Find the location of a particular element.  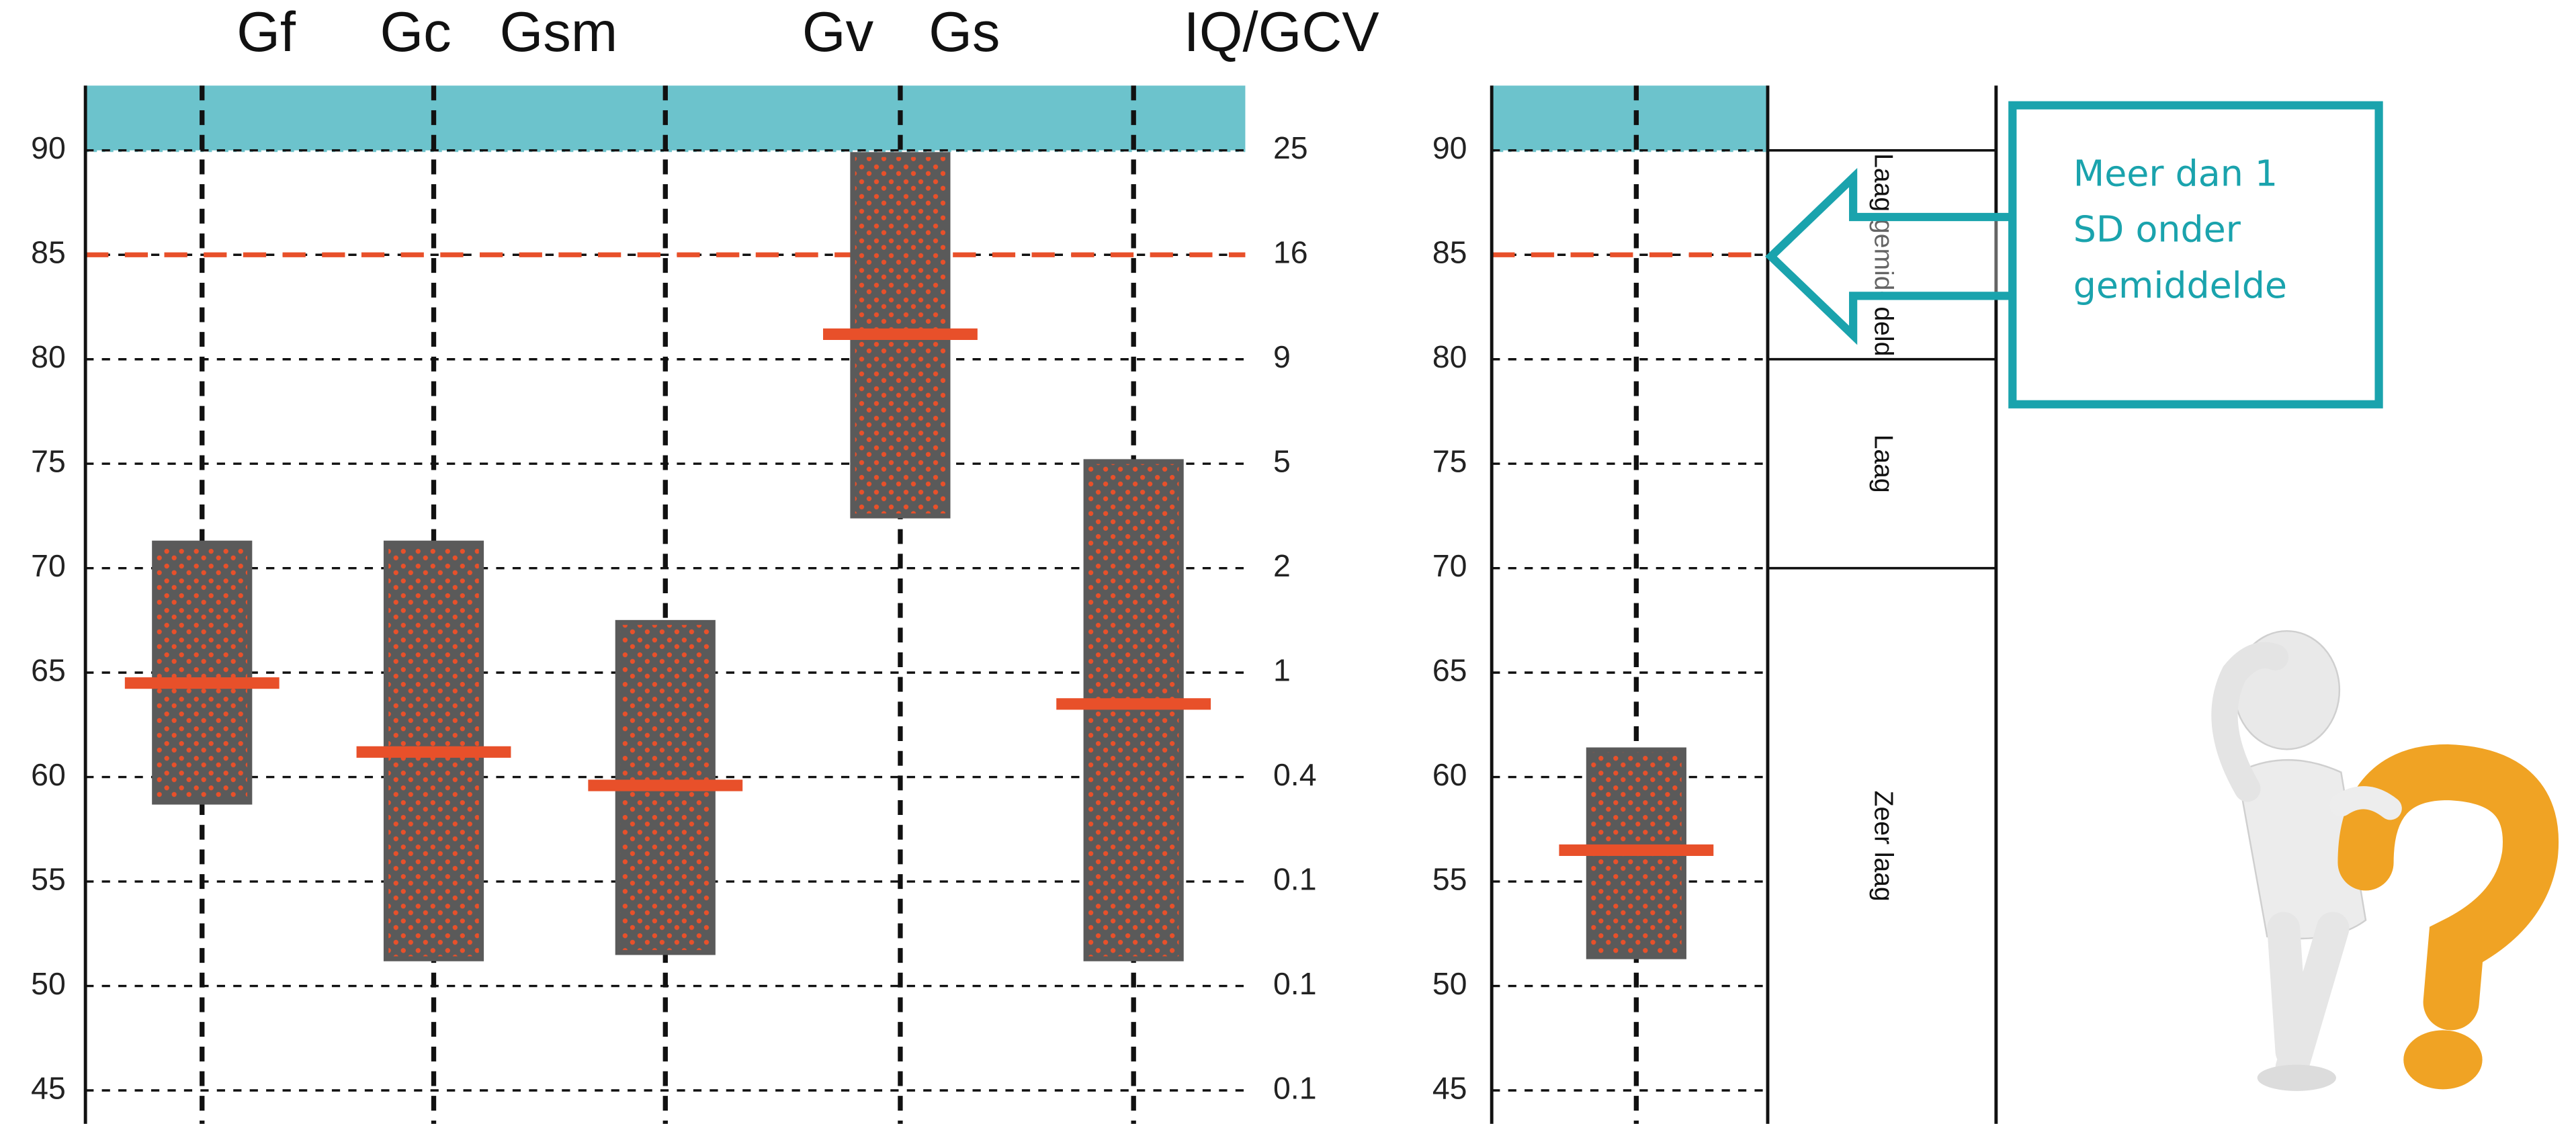

category-label: Gv is located at coordinates (838, 32).